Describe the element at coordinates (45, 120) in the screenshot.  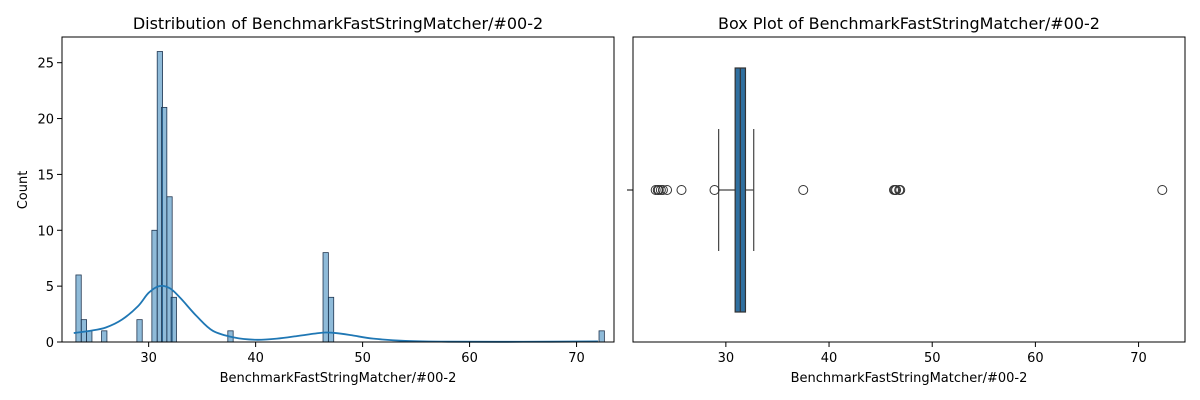
I see `y-tick-label: 20` at that location.